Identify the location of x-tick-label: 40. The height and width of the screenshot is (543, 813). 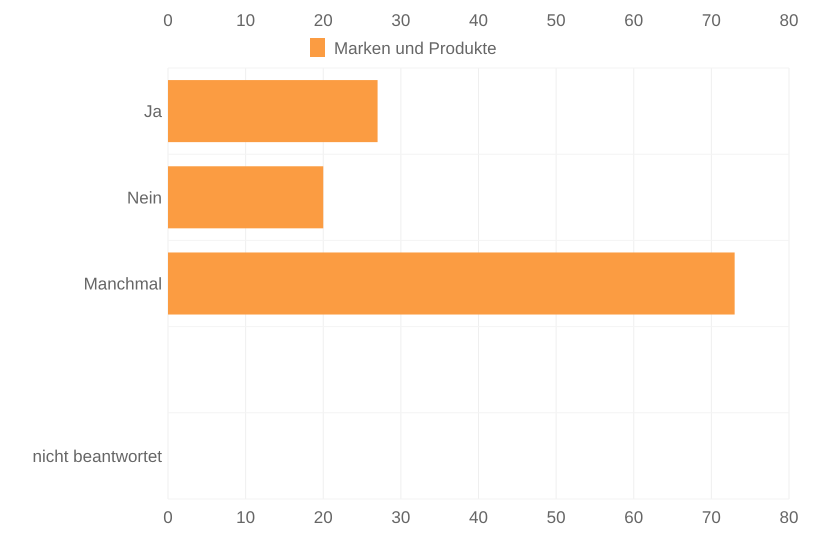
(478, 517).